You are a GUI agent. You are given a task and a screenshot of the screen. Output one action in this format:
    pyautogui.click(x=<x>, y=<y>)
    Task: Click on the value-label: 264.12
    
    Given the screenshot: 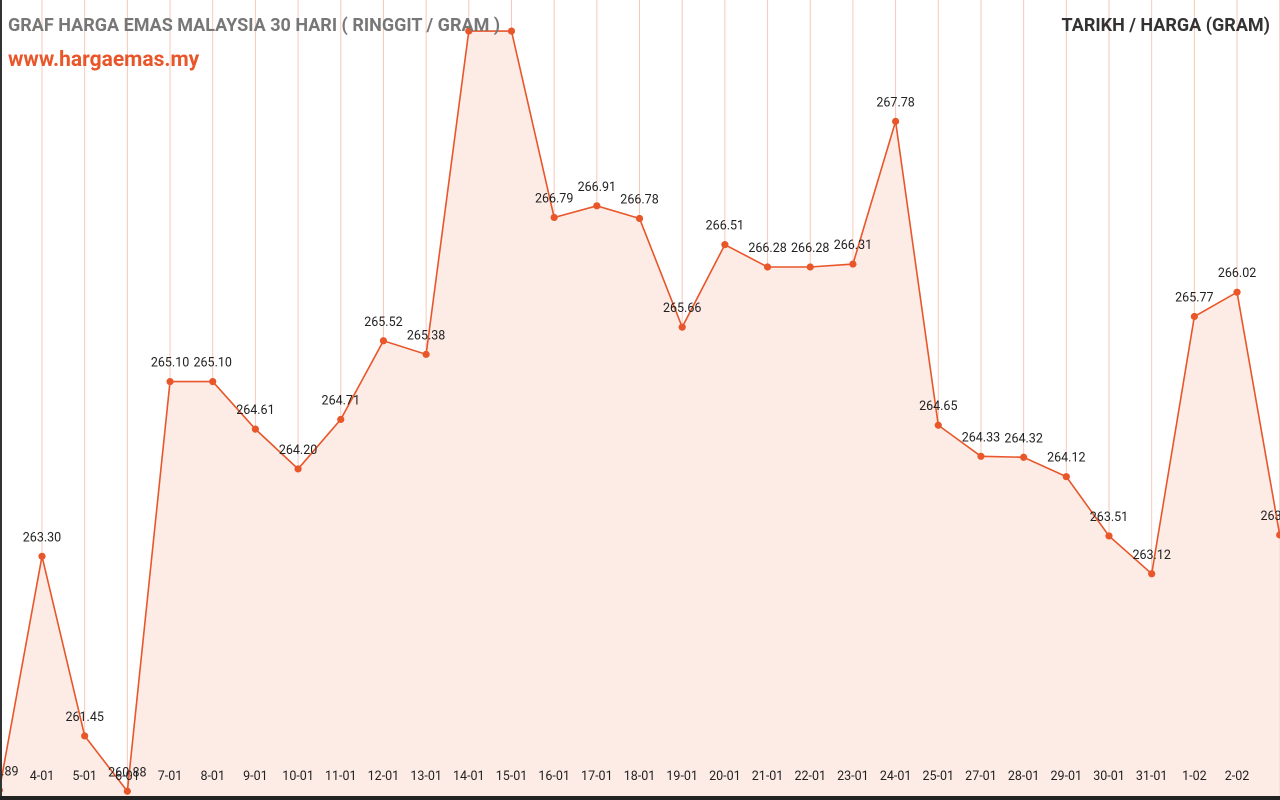 What is the action you would take?
    pyautogui.click(x=1066, y=458)
    